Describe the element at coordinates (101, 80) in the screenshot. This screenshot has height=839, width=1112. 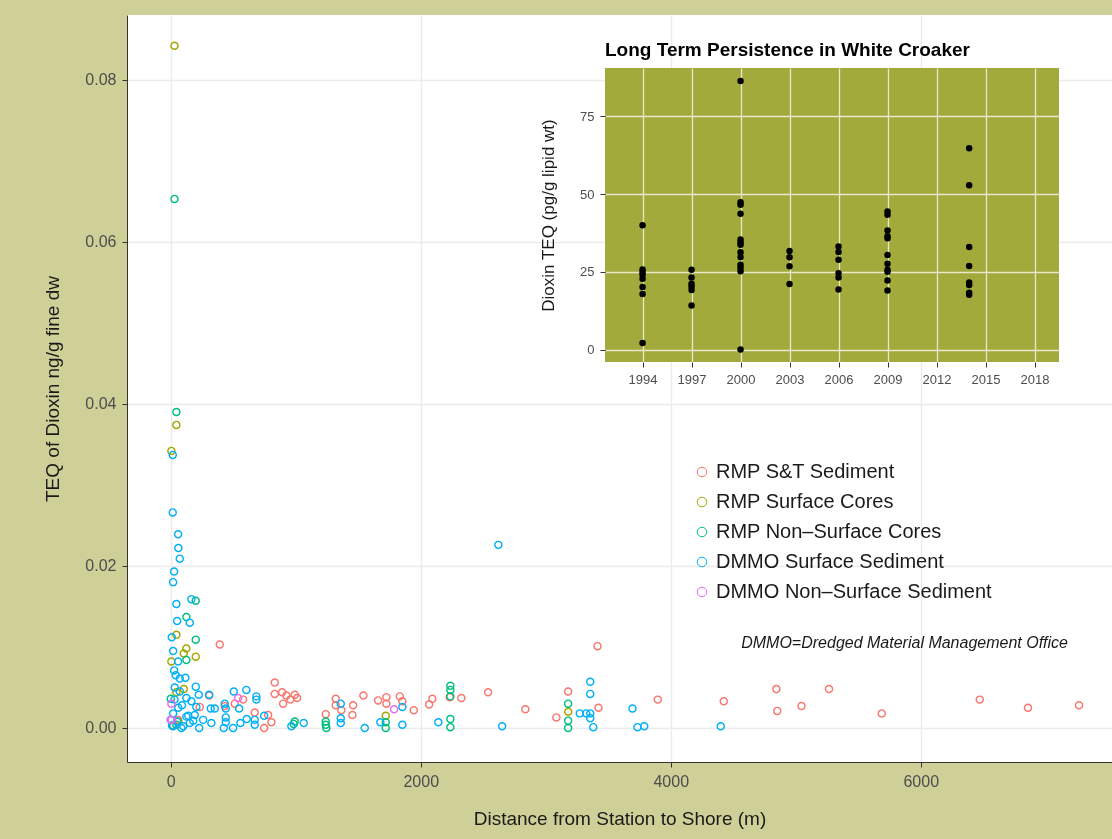
I see `y-tick-label: 0.08` at that location.